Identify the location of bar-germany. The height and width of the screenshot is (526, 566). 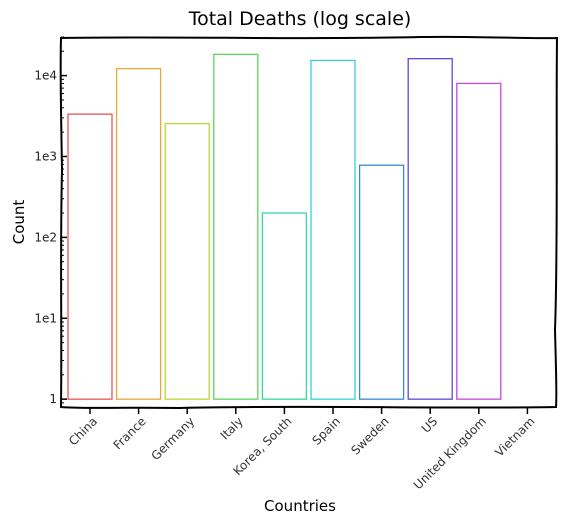
(187, 261).